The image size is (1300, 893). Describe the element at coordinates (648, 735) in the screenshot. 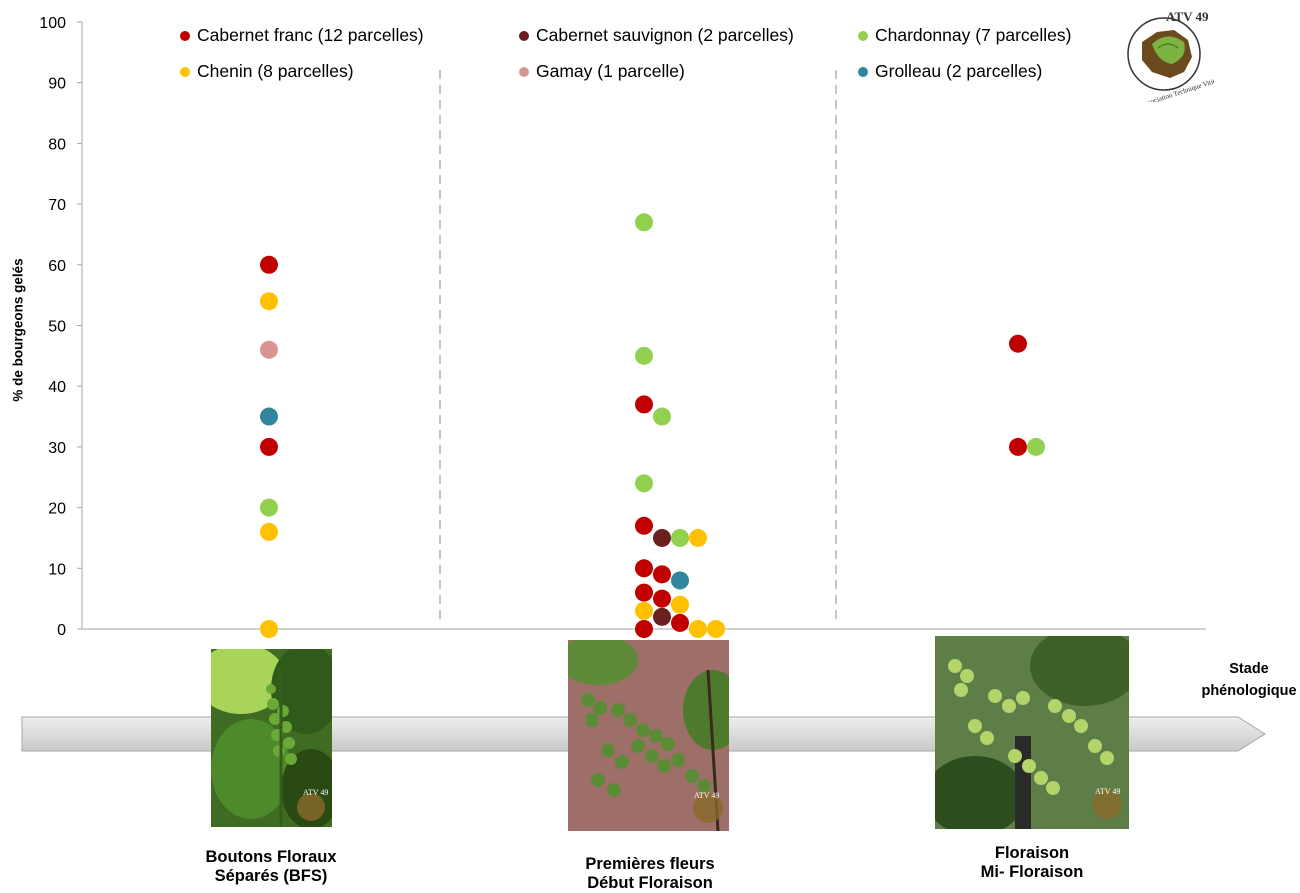

I see `stage-photo-debut-floraison: ATV 49` at that location.